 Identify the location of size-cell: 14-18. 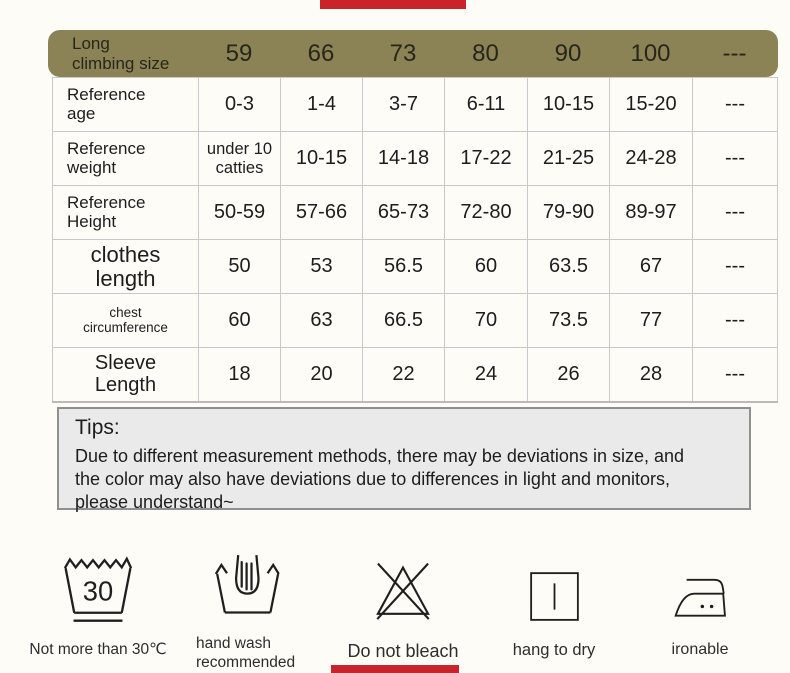
(404, 158).